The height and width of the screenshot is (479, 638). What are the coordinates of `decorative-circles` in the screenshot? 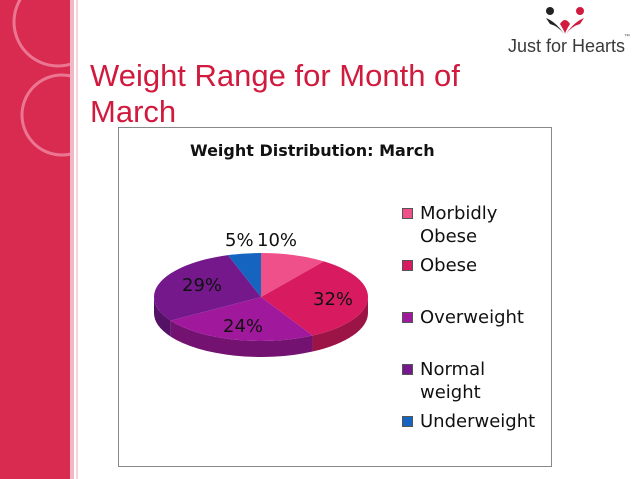 It's located at (41, 78).